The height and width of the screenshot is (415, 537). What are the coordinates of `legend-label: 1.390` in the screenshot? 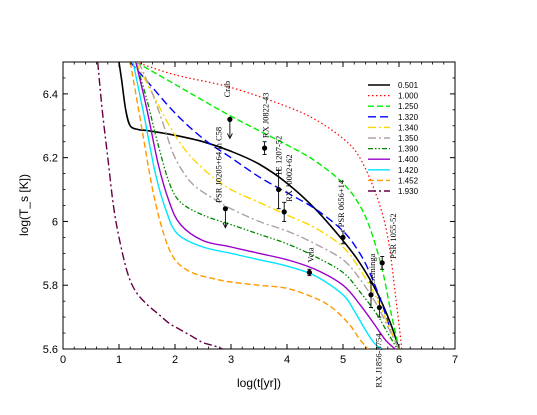 It's located at (408, 149).